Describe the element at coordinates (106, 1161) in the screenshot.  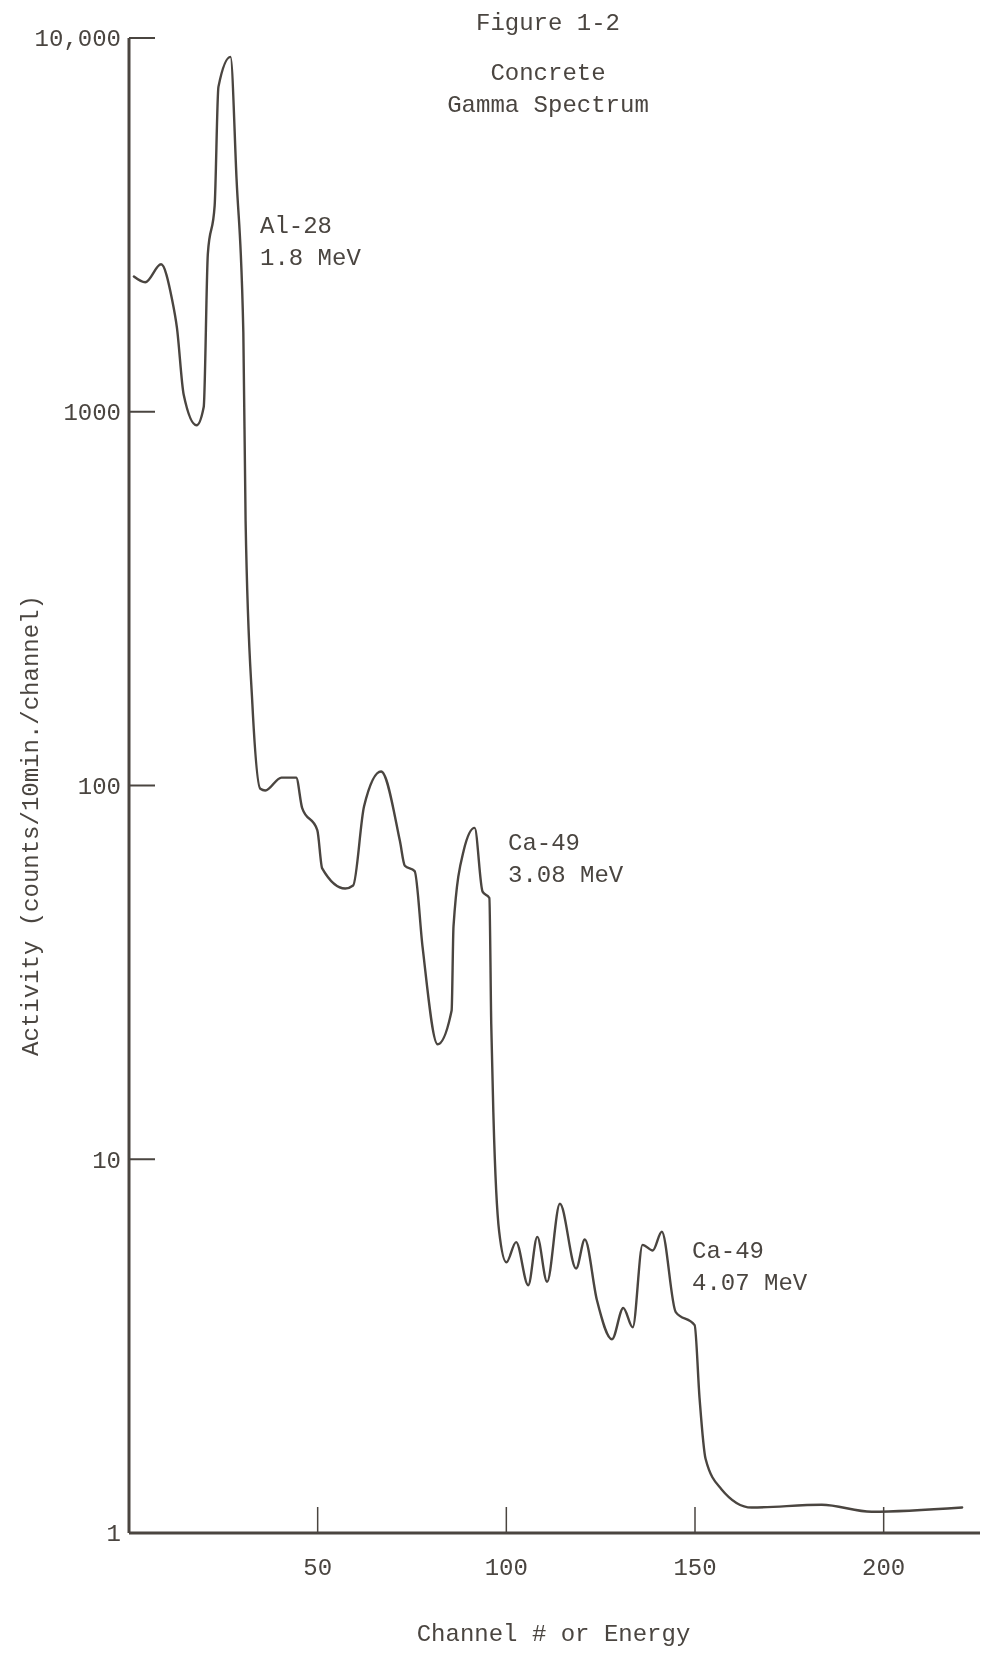
I see `y-tick-label: 10` at that location.